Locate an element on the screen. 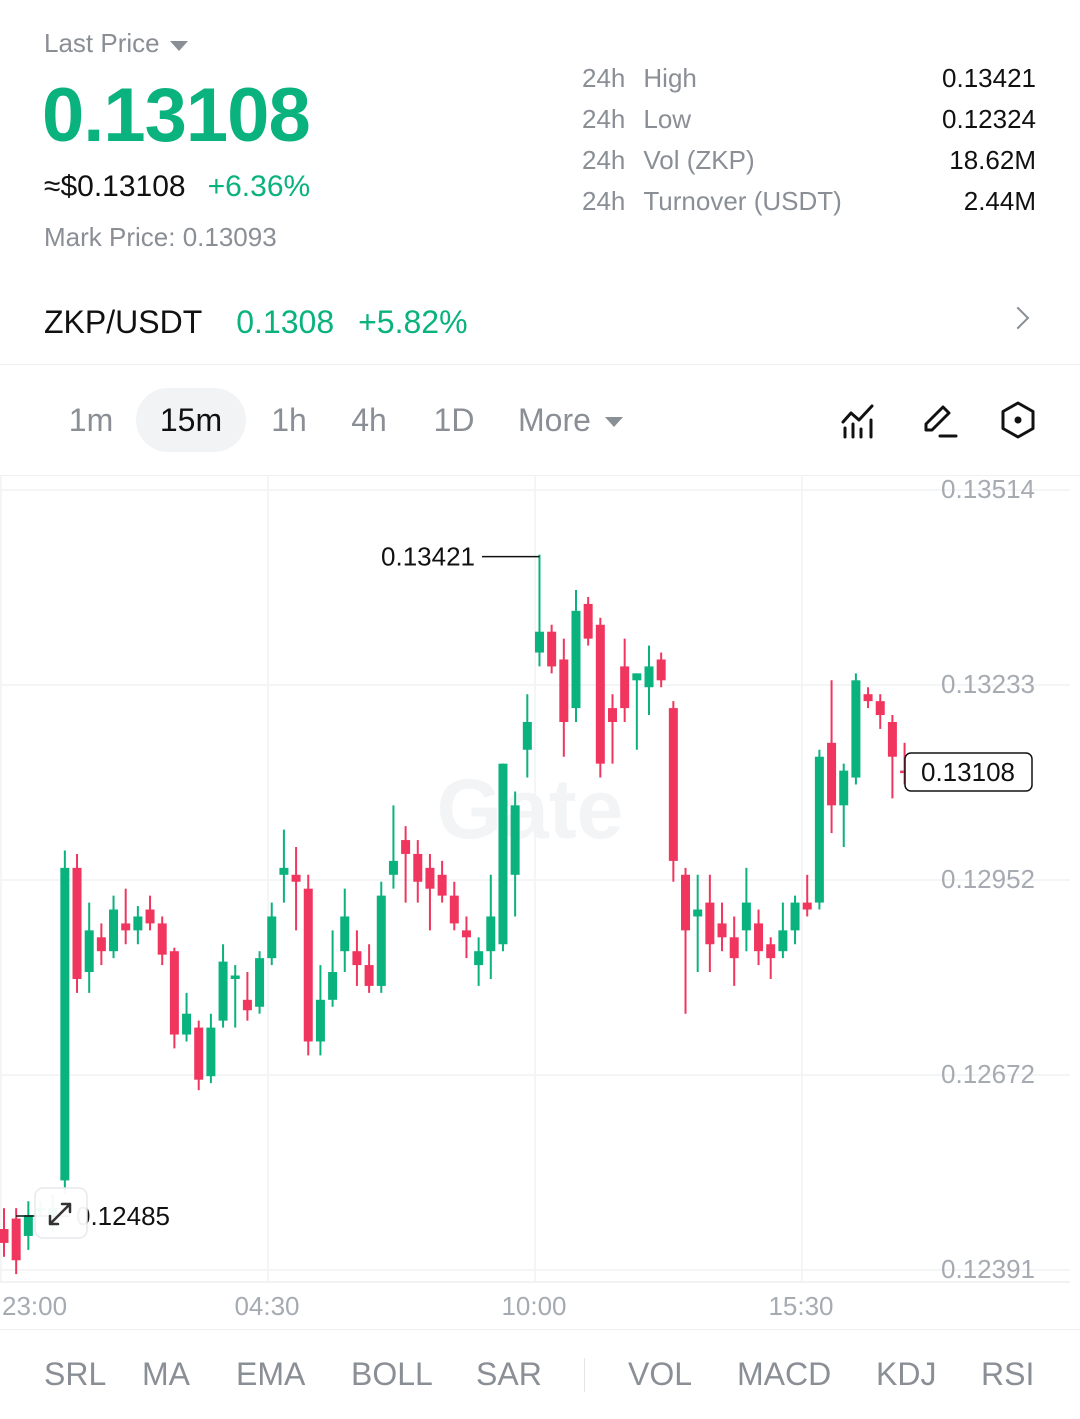  indicator-ma: MA is located at coordinates (166, 1374).